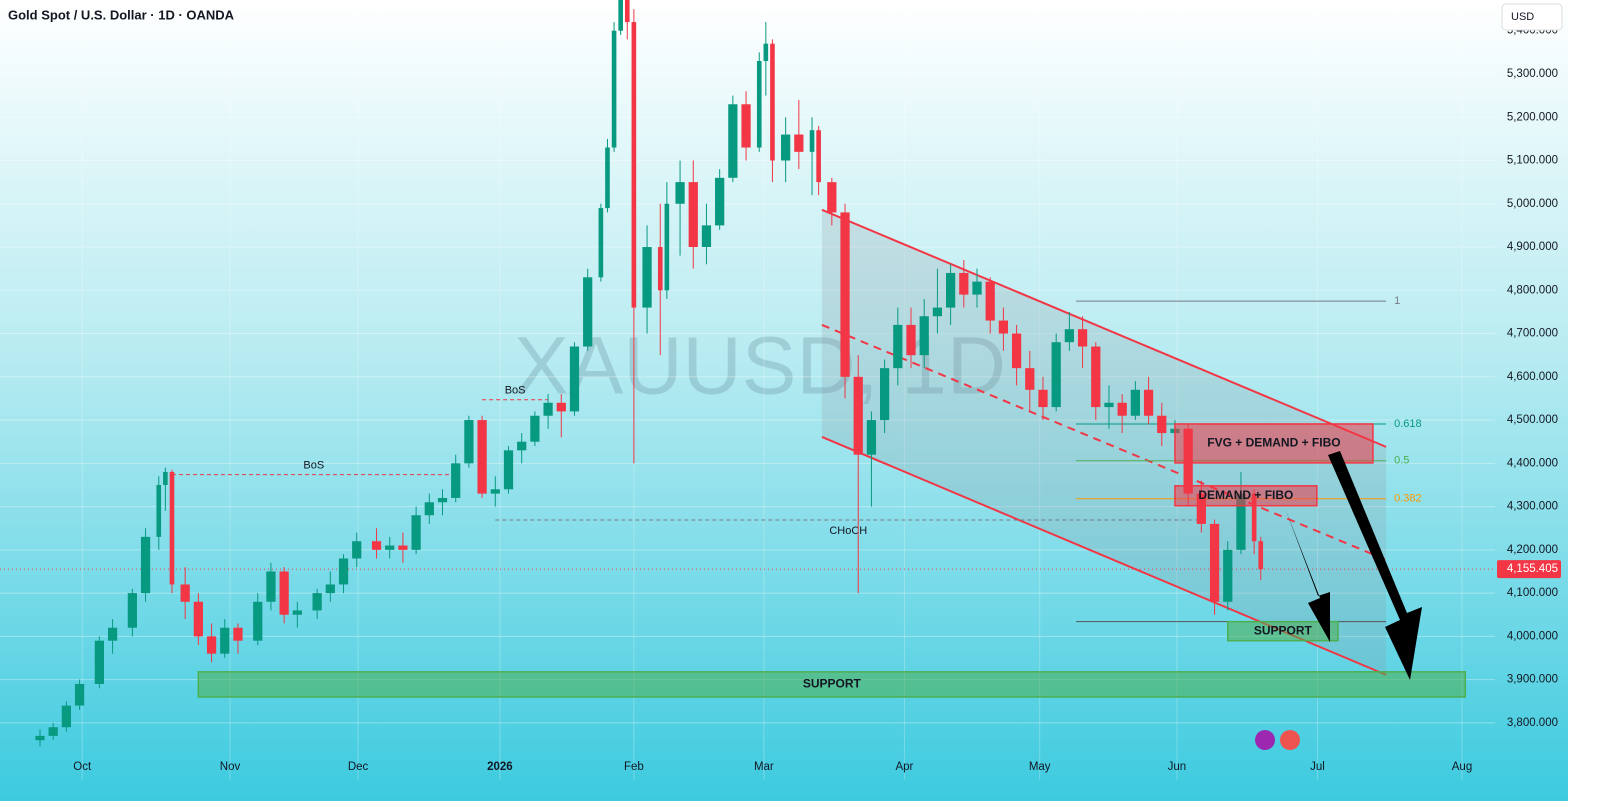 Image resolution: width=1611 pixels, height=806 pixels. What do you see at coordinates (1317, 767) in the screenshot?
I see `x-tick-label: Jul` at bounding box center [1317, 767].